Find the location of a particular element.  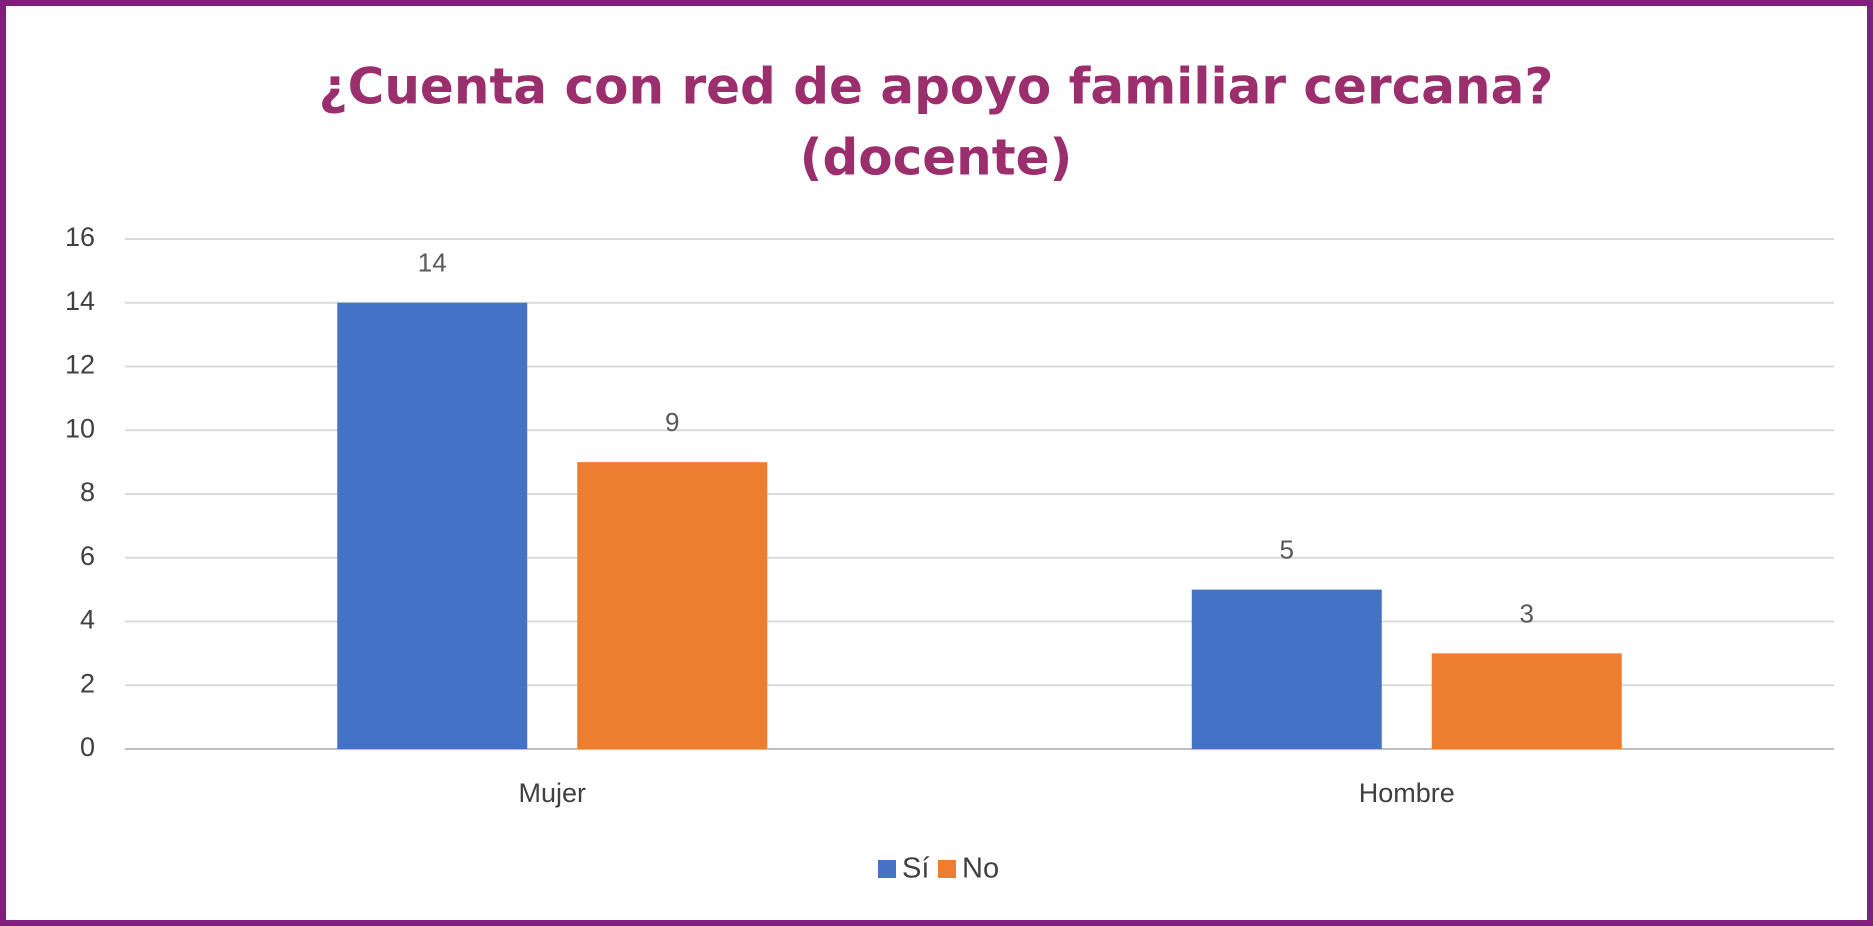

y-tick-label: 12 is located at coordinates (80, 365).